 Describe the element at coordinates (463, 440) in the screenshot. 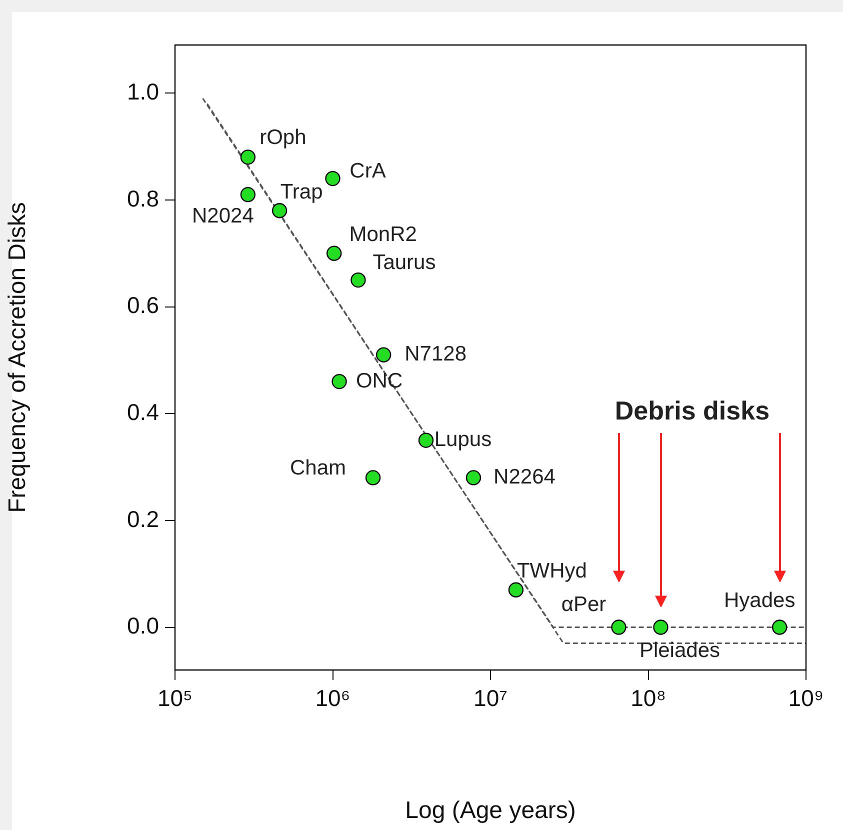

I see `data-label: Lupus` at that location.